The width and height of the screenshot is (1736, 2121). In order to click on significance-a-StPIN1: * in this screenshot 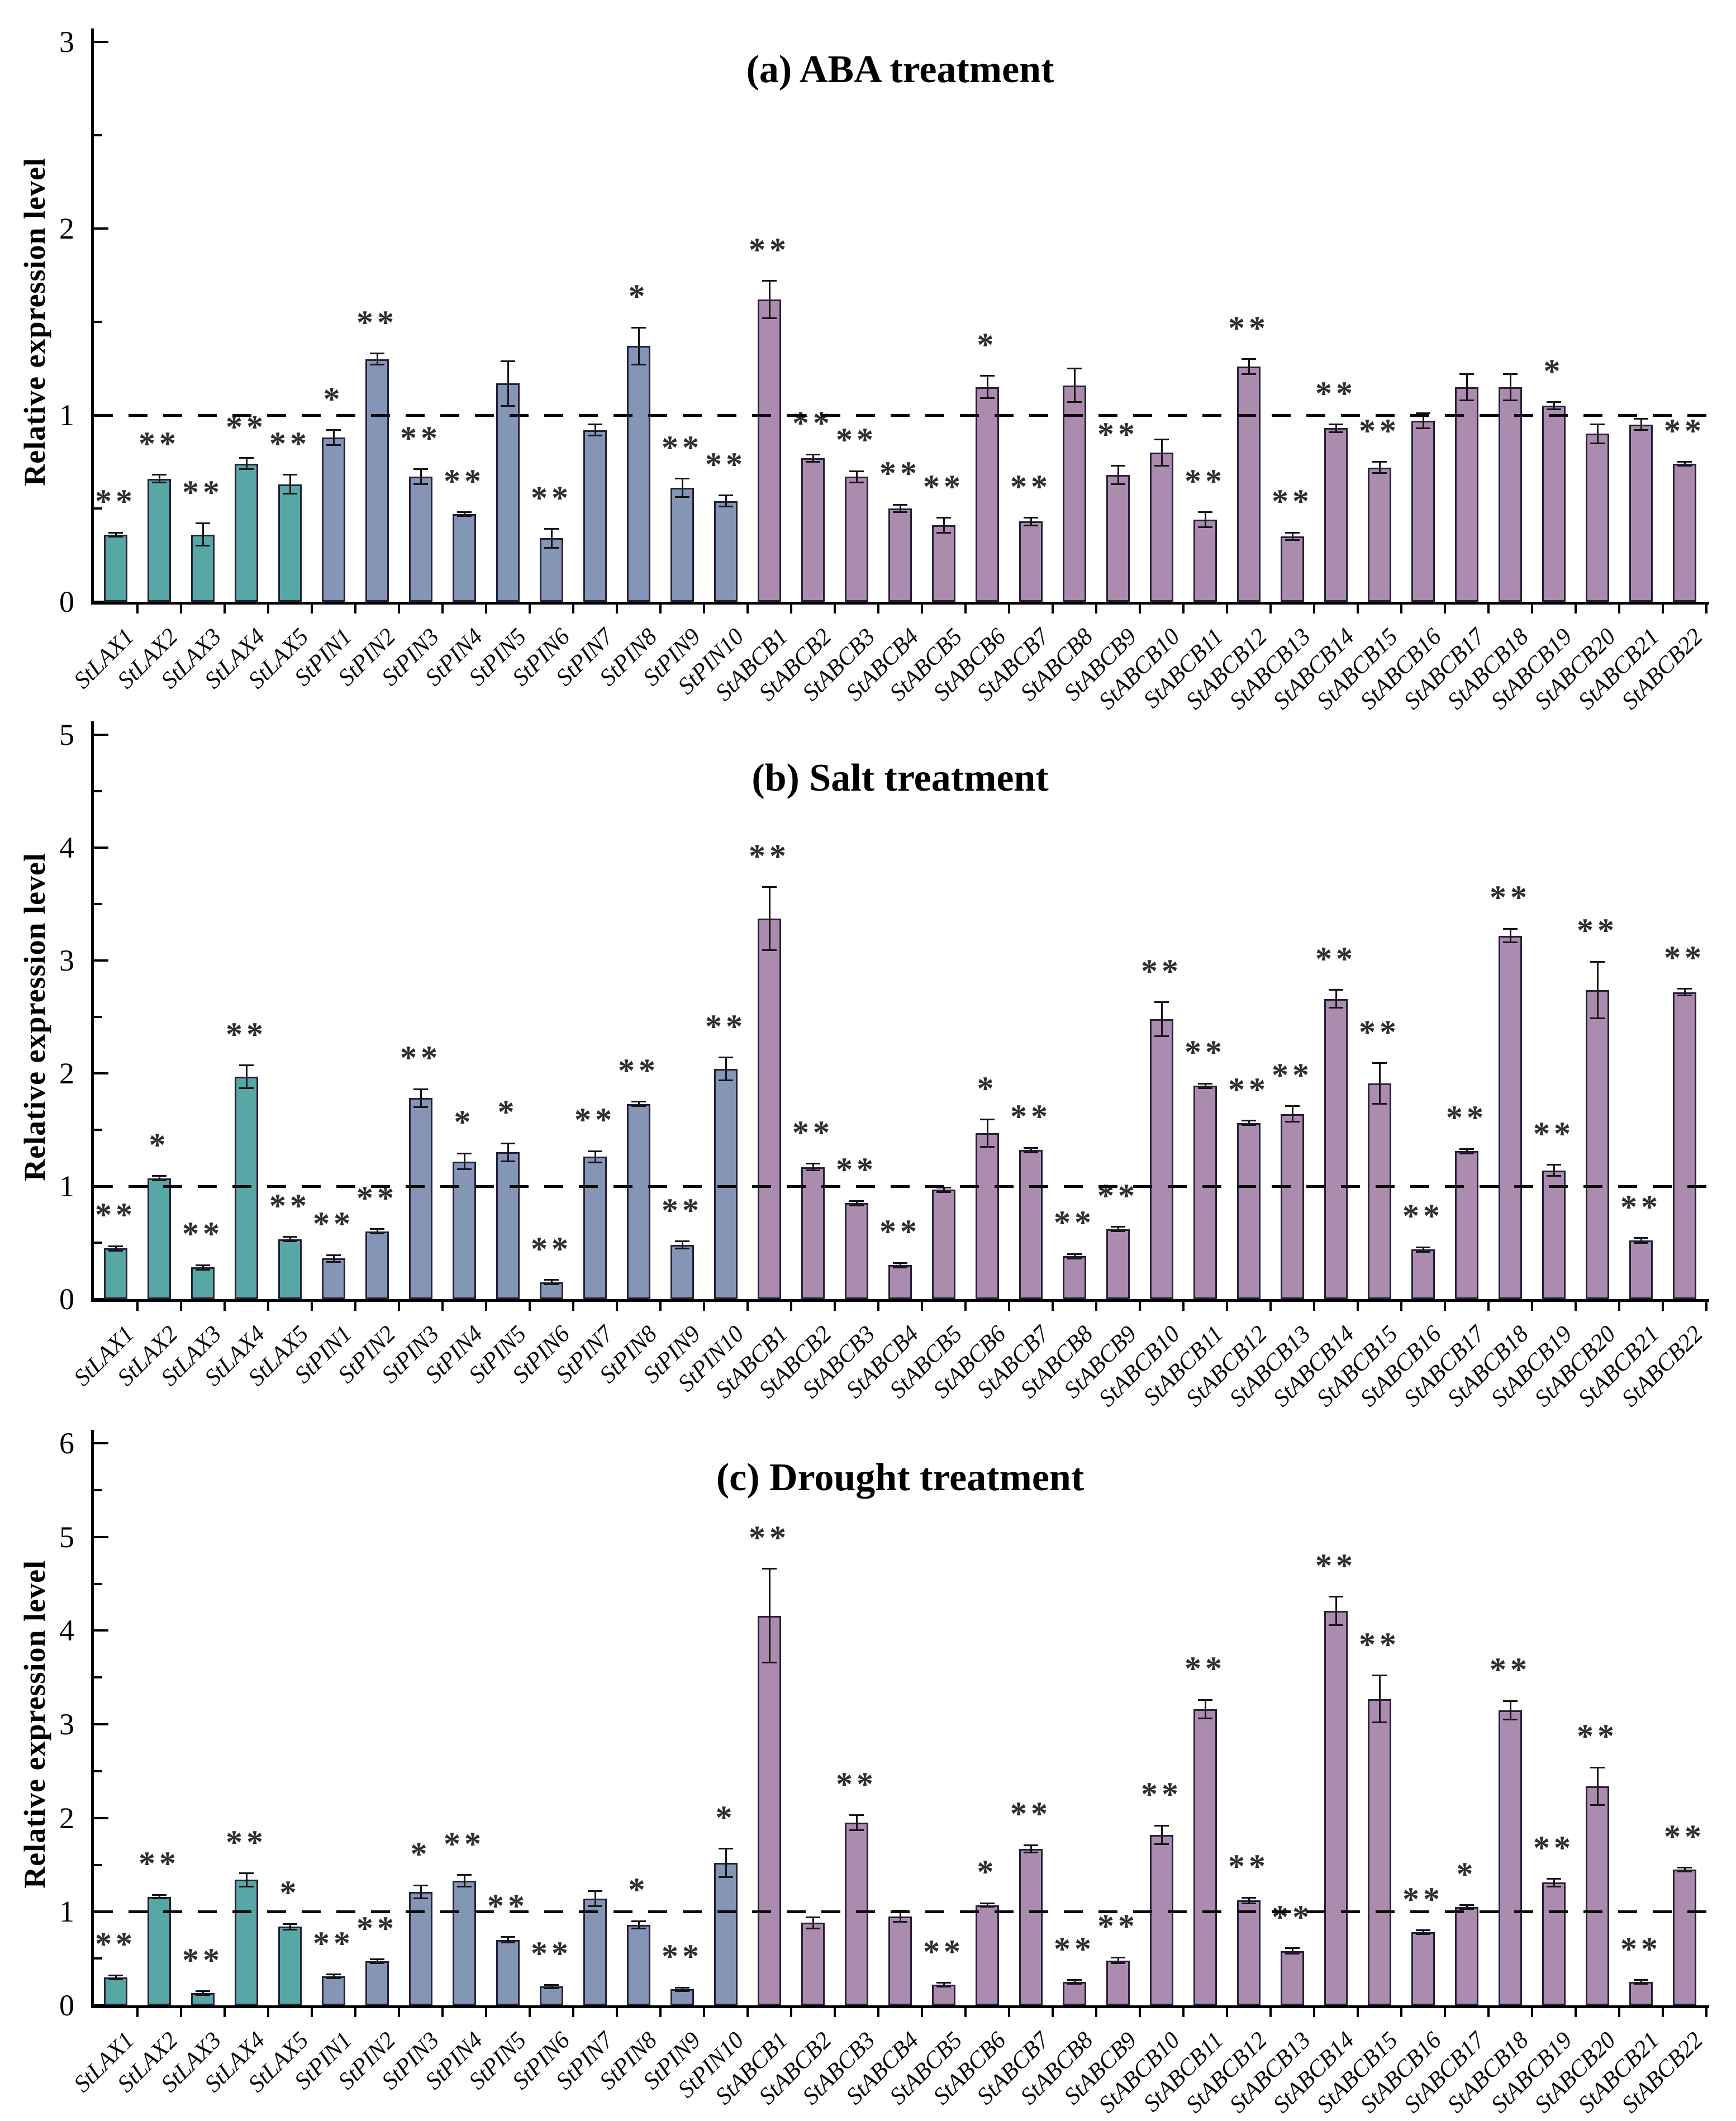, I will do `click(333, 399)`.